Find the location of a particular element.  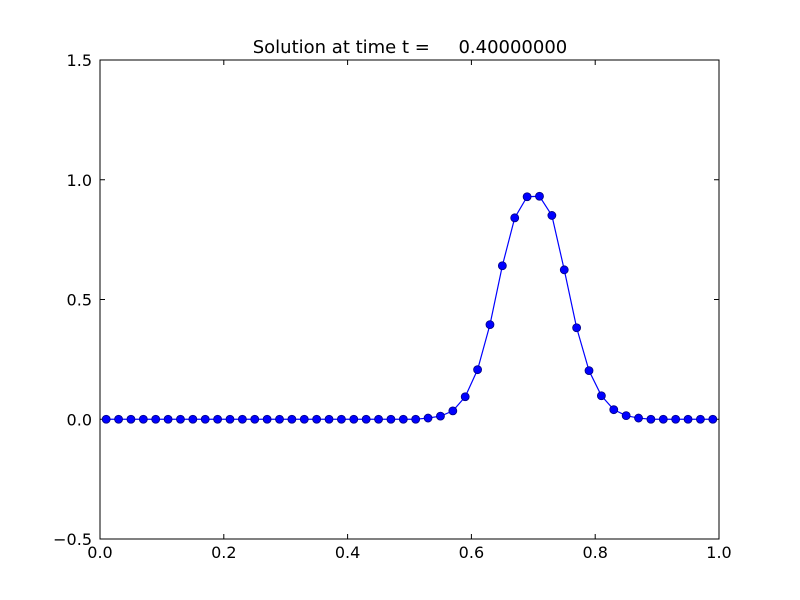

x-tick-label: 1.0 is located at coordinates (718, 552).